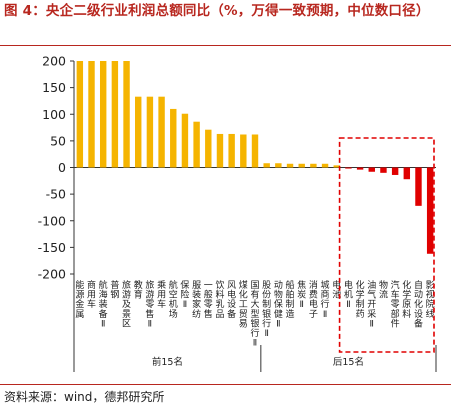 The width and height of the screenshot is (451, 416). What do you see at coordinates (278, 304) in the screenshot?
I see `category-label: 动物保健 Ⅱ` at bounding box center [278, 304].